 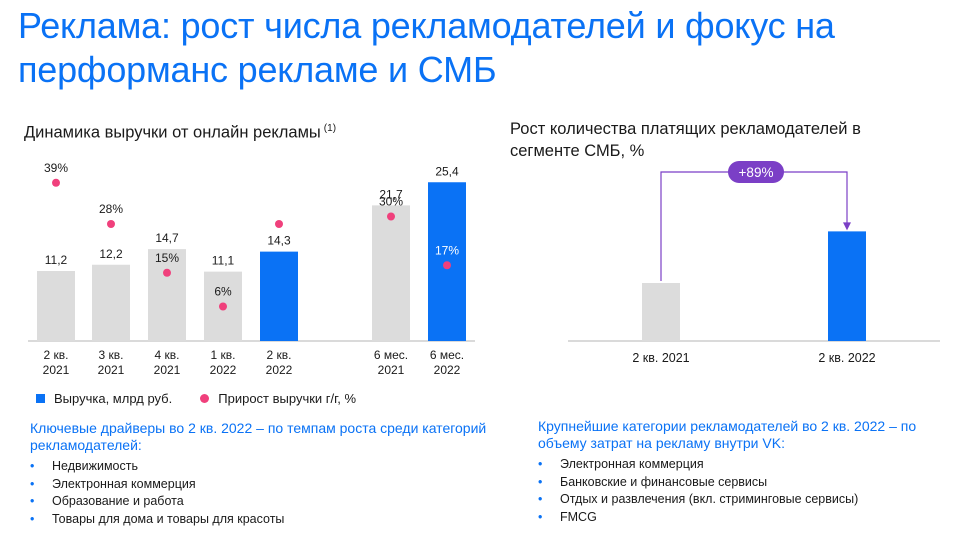 What do you see at coordinates (167, 238) in the screenshot?
I see `revenue-value-label: 14,7` at bounding box center [167, 238].